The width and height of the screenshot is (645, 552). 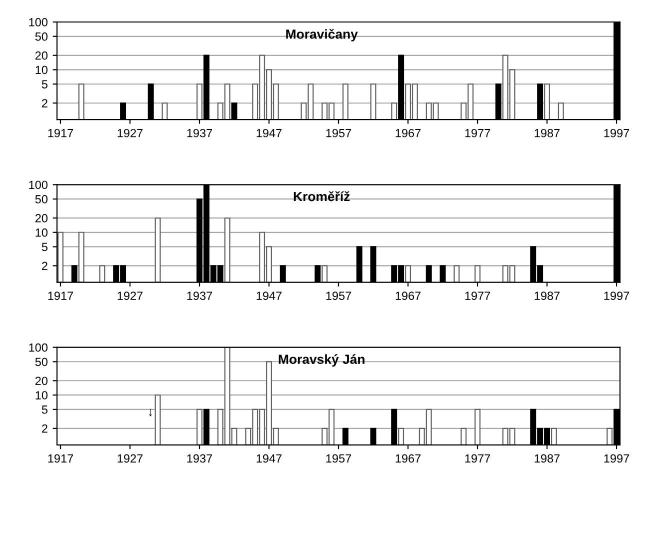 What do you see at coordinates (322, 35) in the screenshot?
I see `chart-title: Moravičany` at bounding box center [322, 35].